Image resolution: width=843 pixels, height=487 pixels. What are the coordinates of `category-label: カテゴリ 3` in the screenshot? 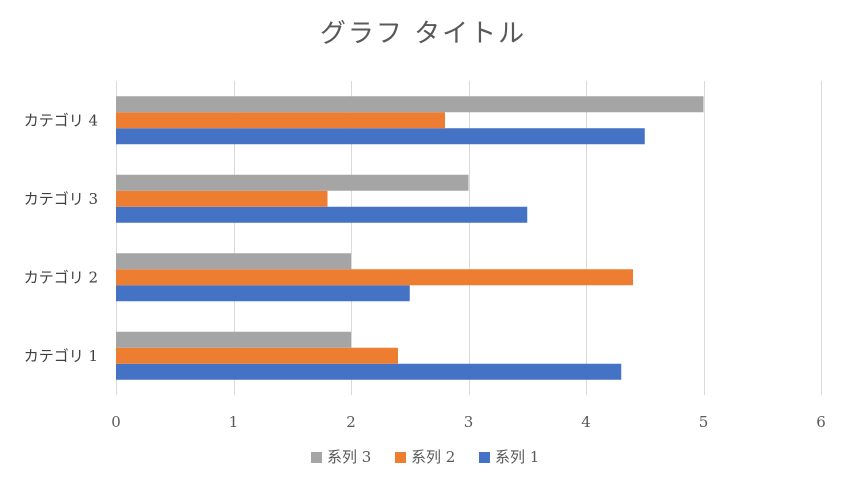 It's located at (61, 199).